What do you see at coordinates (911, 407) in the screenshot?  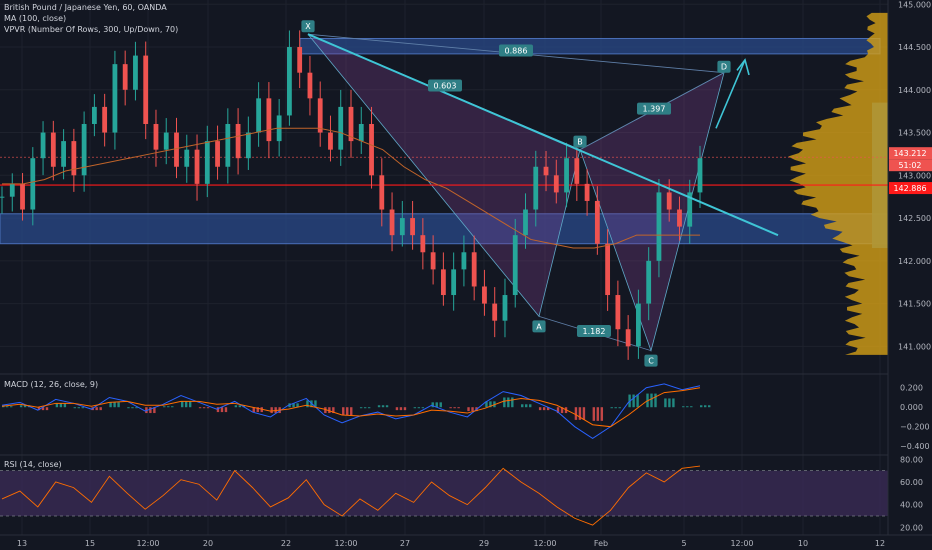 I see `macd-tick-label: 0.000` at bounding box center [911, 407].